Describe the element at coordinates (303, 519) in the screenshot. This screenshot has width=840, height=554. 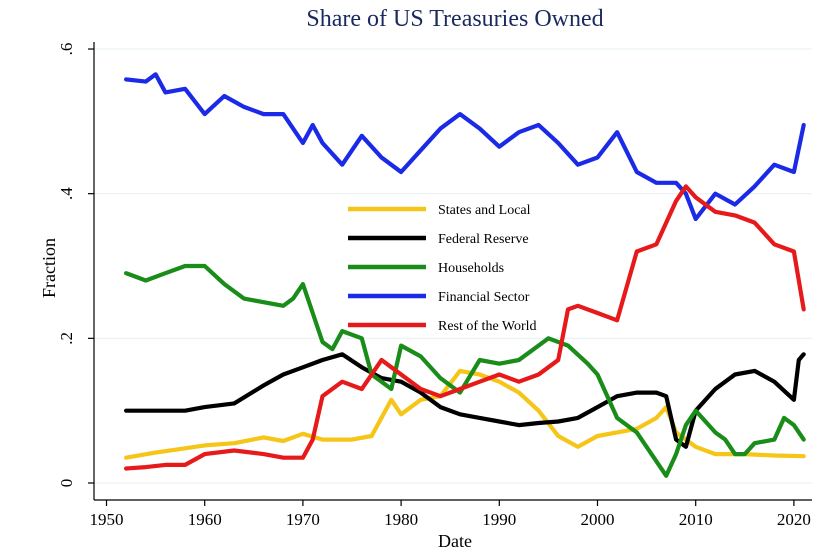
I see `x-tick-label: 1970` at that location.